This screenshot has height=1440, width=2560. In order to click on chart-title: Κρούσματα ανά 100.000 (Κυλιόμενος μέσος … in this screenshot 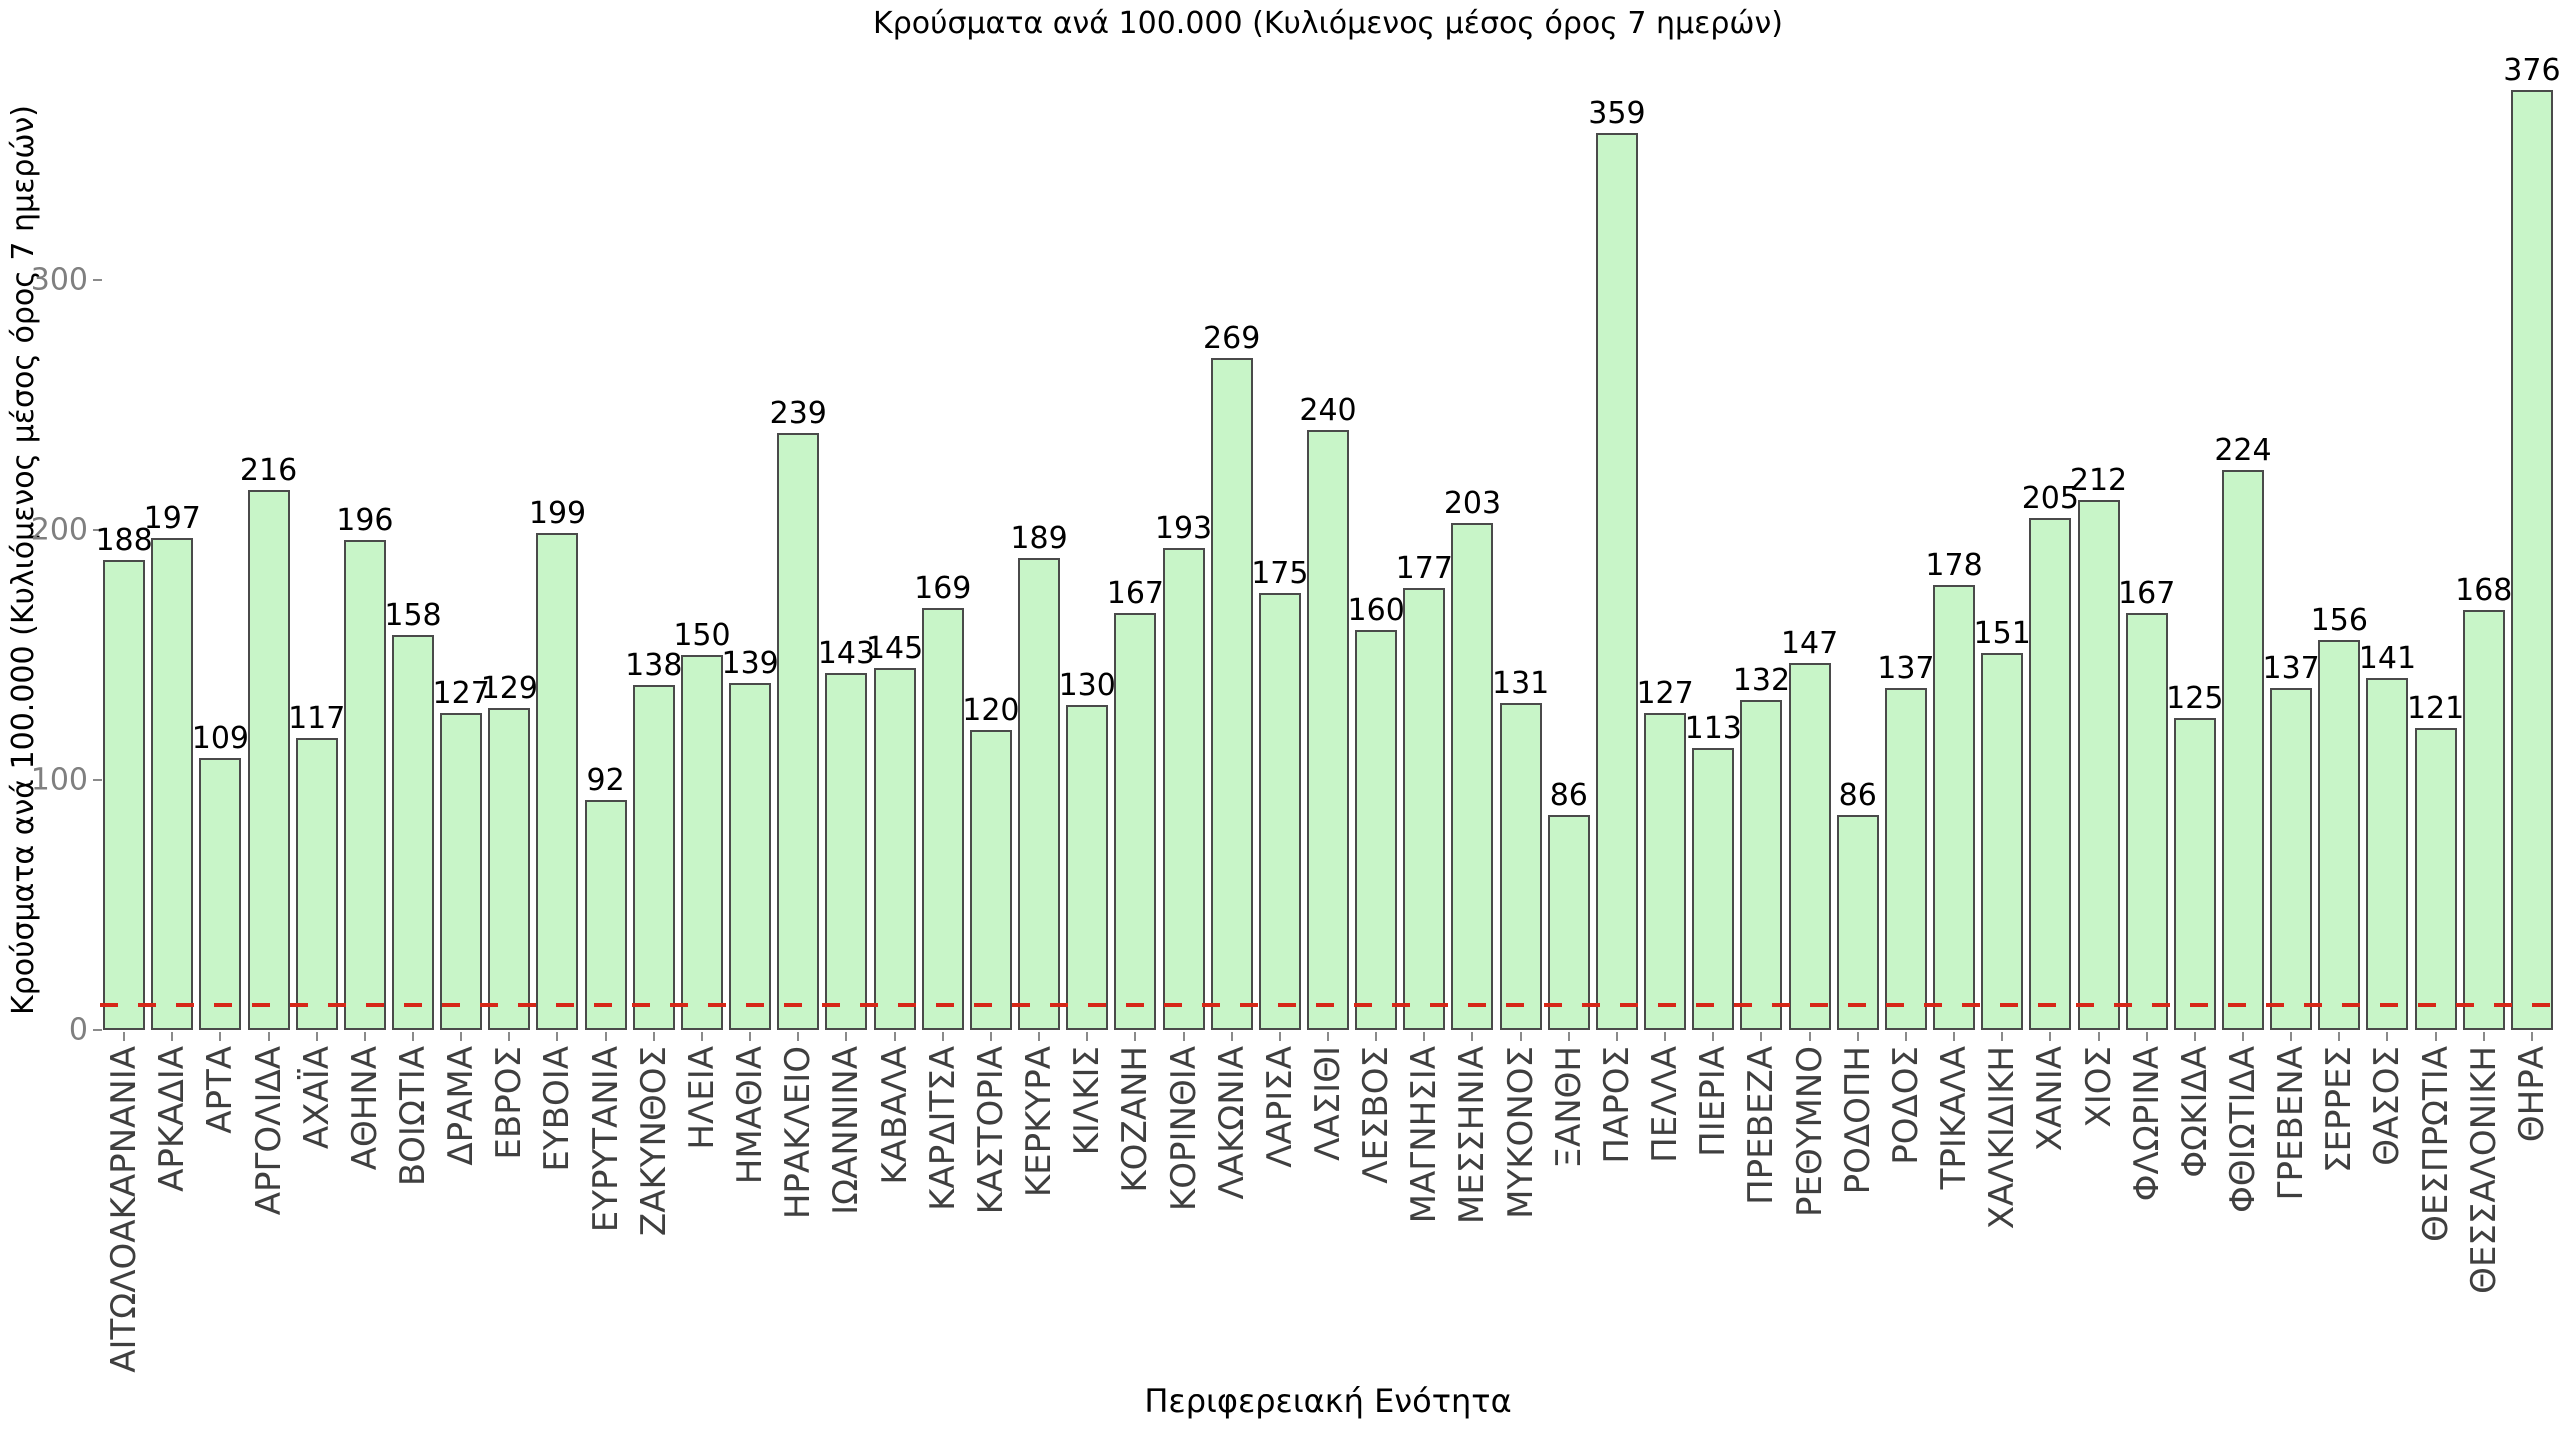, I will do `click(1328, 23)`.